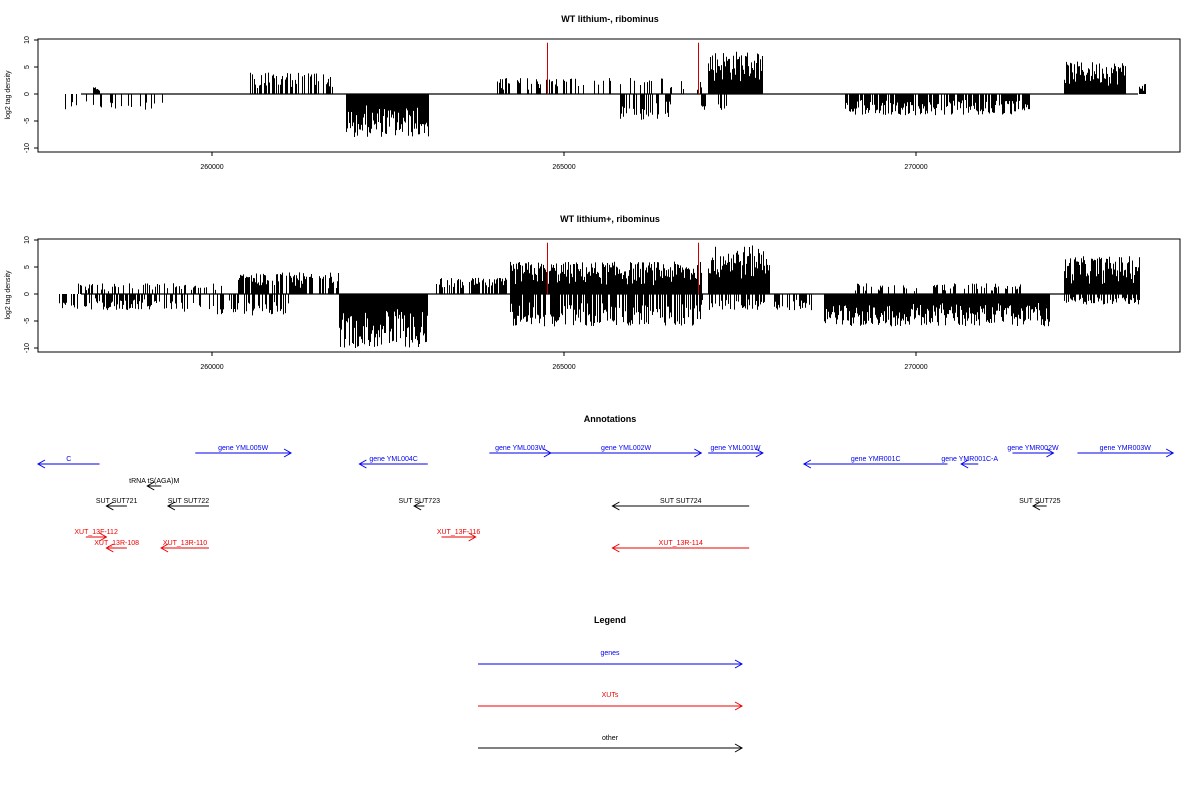  Describe the element at coordinates (31, 94) in the screenshot. I see `panel-1-yaxis: 10 5 0 -5 -10` at that location.